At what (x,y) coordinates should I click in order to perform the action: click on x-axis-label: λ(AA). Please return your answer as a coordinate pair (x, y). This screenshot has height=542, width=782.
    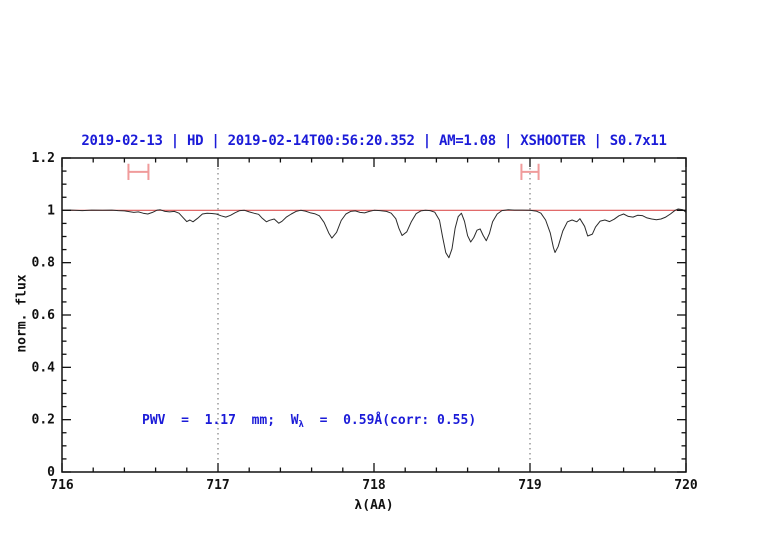
    Looking at the image, I should click on (374, 505).